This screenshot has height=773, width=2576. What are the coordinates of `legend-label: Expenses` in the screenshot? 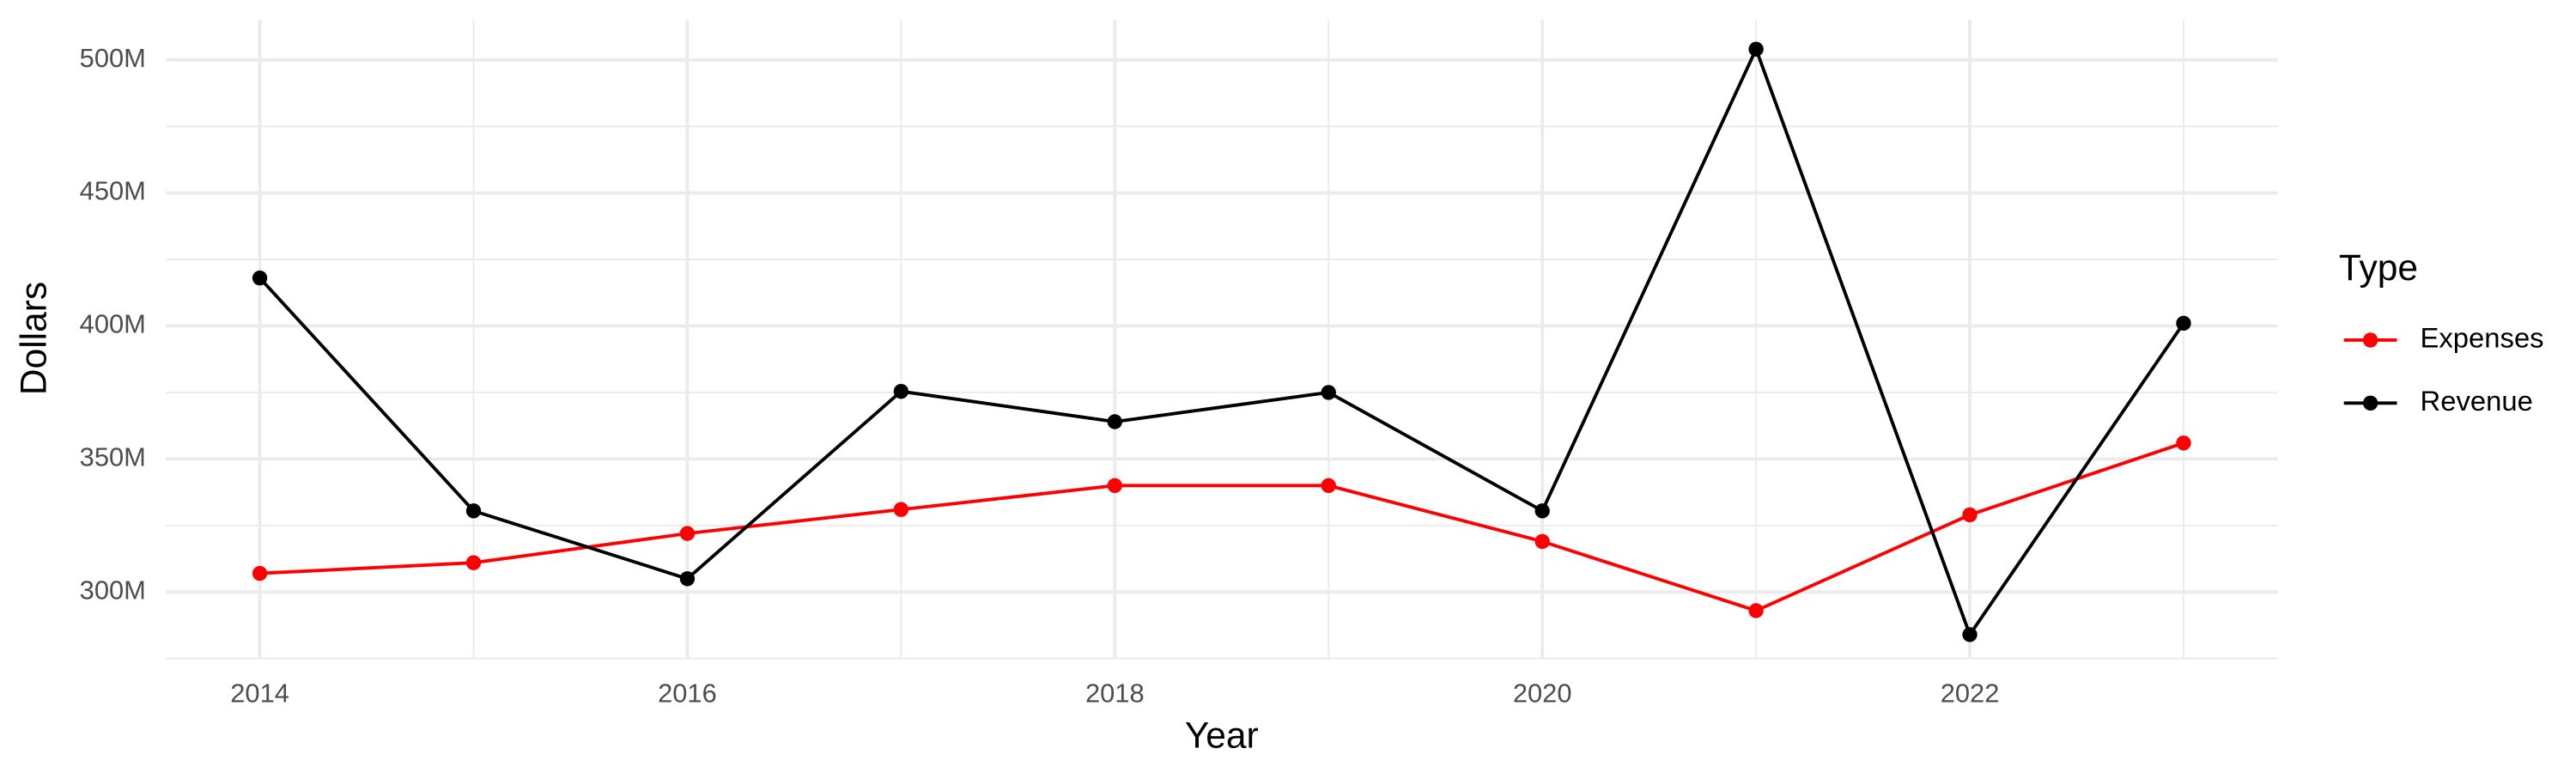 It's located at (2482, 338).